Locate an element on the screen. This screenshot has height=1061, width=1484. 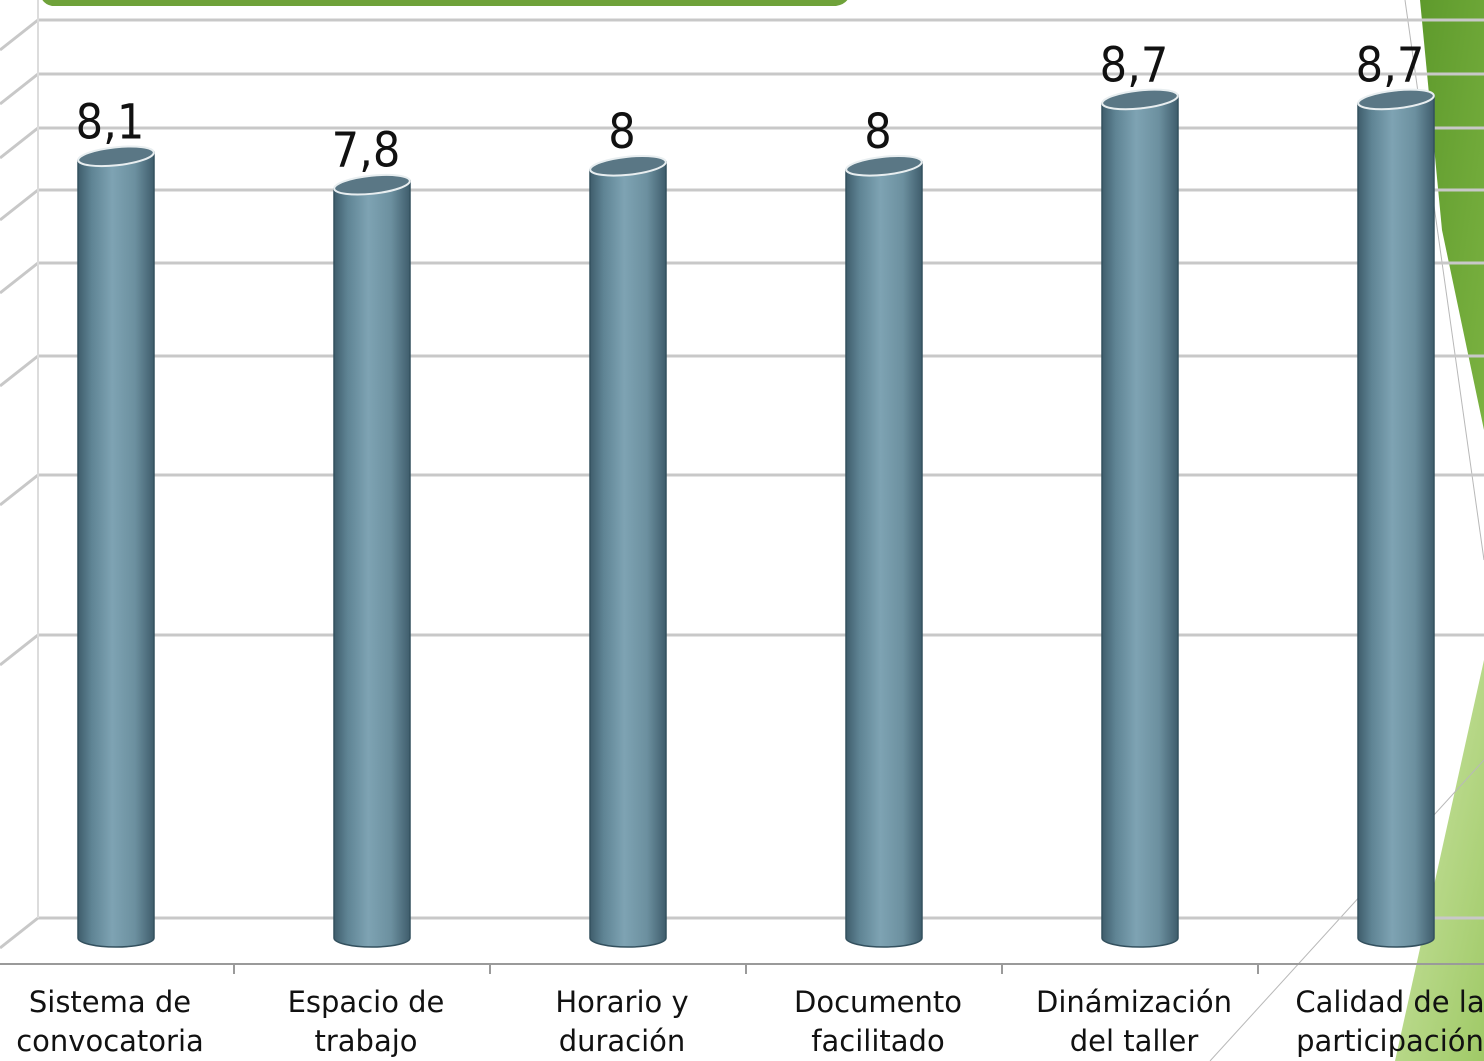
category-label: duración is located at coordinates (622, 1041).